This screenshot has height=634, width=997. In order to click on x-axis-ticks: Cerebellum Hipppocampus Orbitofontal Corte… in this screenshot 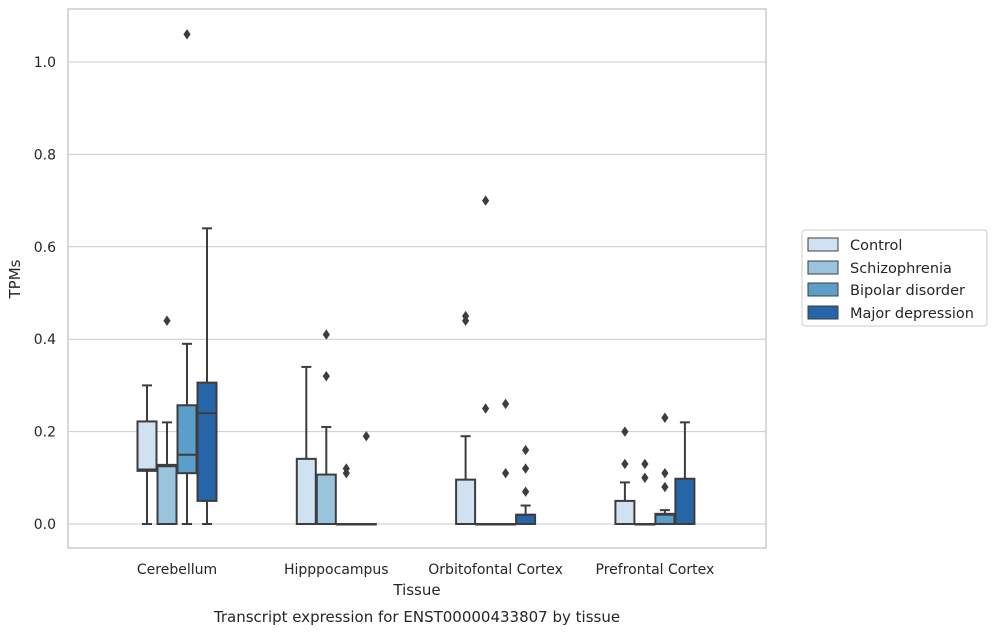, I will do `click(425, 570)`.